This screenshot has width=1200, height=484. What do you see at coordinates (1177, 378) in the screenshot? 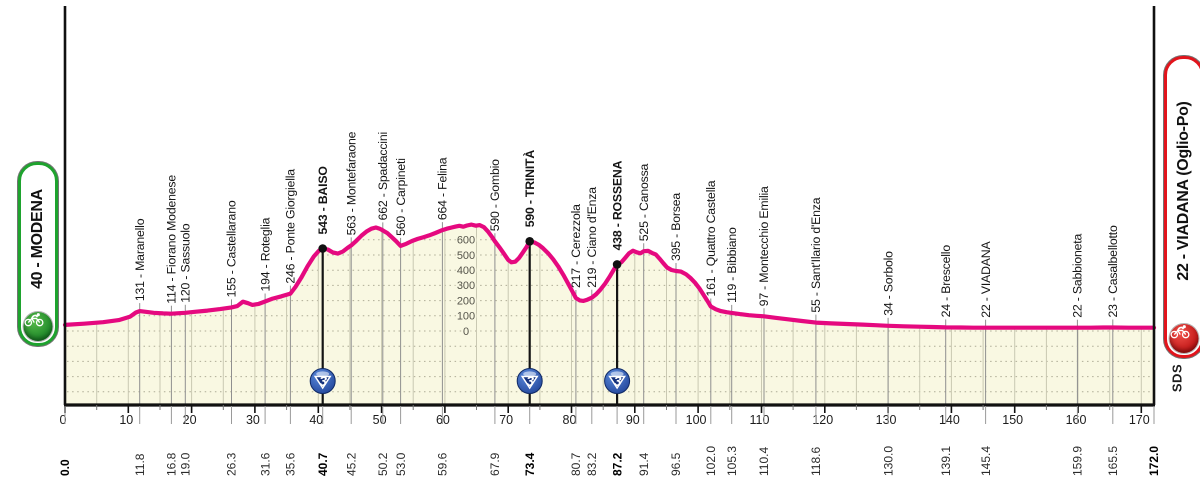
I see `sds-logo: SDS` at bounding box center [1177, 378].